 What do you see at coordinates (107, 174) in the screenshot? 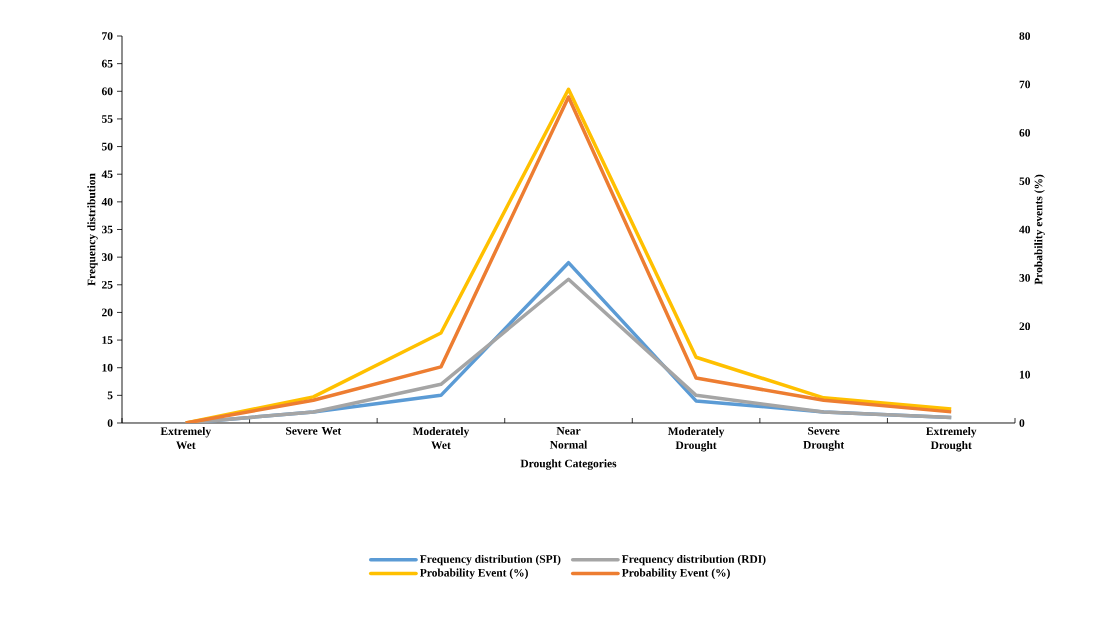
I see `y-tick-label: 45` at bounding box center [107, 174].